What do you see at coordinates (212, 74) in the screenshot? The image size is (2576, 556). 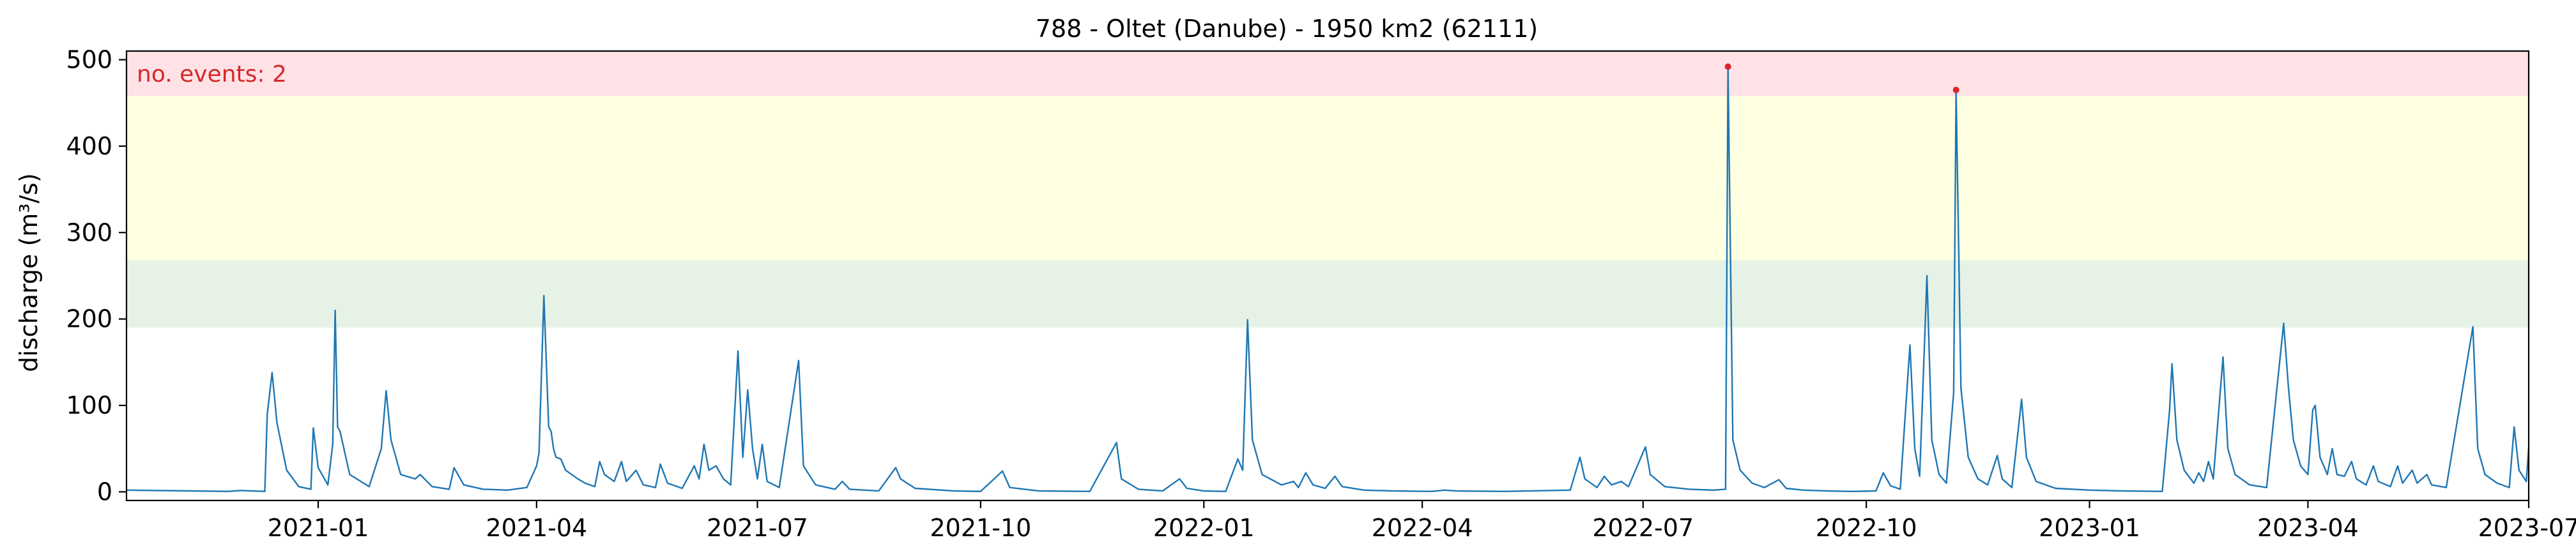 I see `event-count-annotation: no. events: 2` at bounding box center [212, 74].